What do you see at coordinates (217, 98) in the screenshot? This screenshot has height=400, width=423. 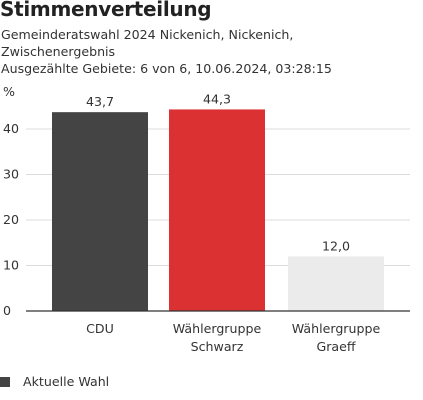 I see `data-label: 44,3` at bounding box center [217, 98].